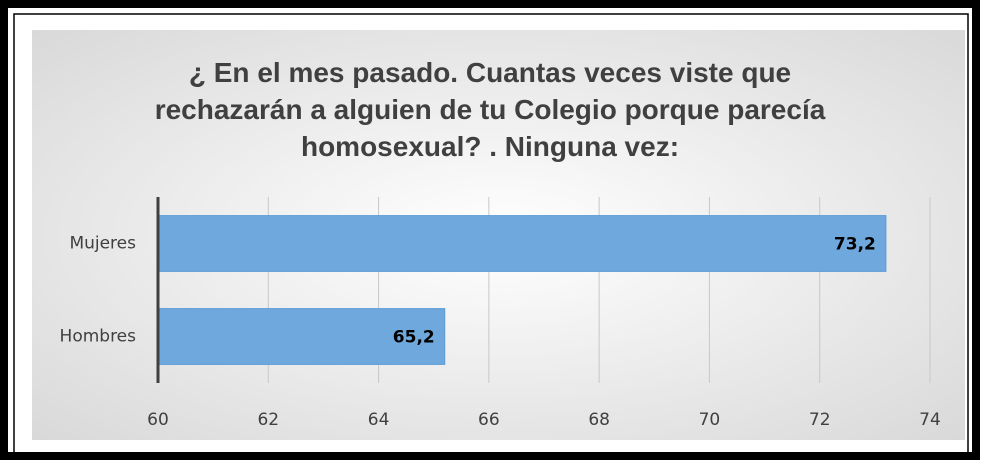 This screenshot has height=460, width=981. I want to click on y-tick-label: Hombres, so click(98, 337).